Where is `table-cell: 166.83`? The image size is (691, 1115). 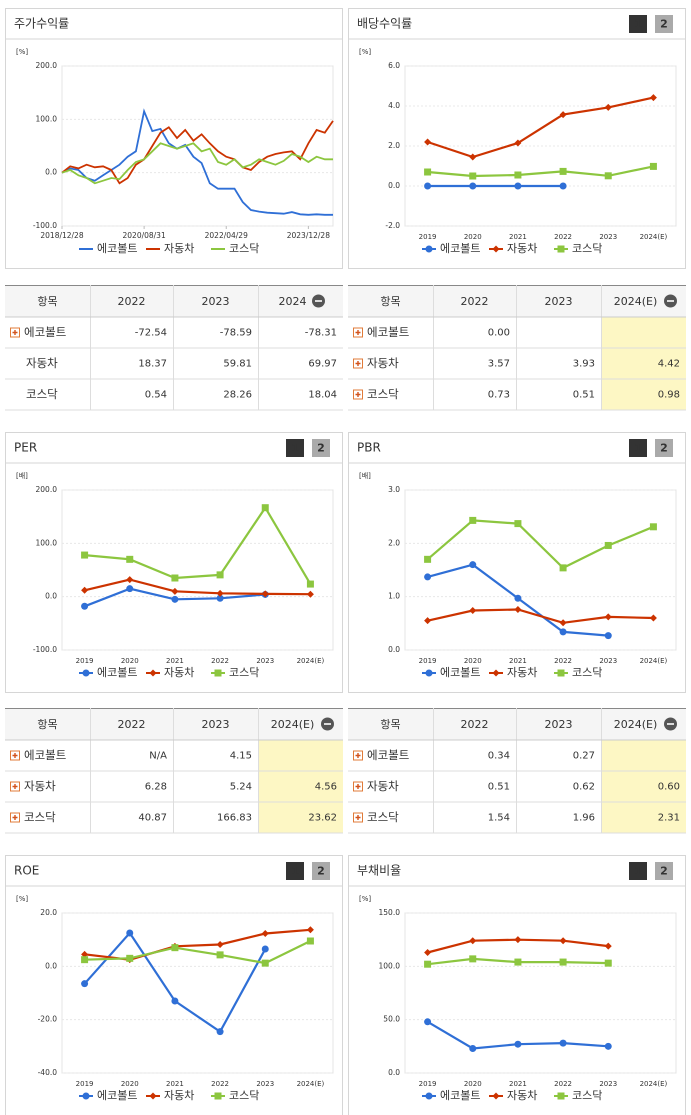 table-cell: 166.83 is located at coordinates (234, 818).